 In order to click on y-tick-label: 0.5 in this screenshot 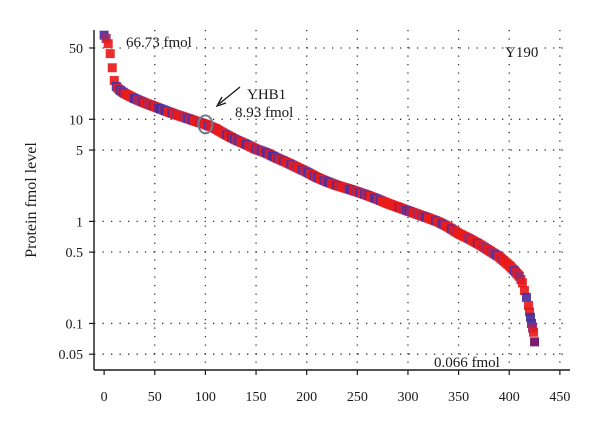, I will do `click(75, 253)`.